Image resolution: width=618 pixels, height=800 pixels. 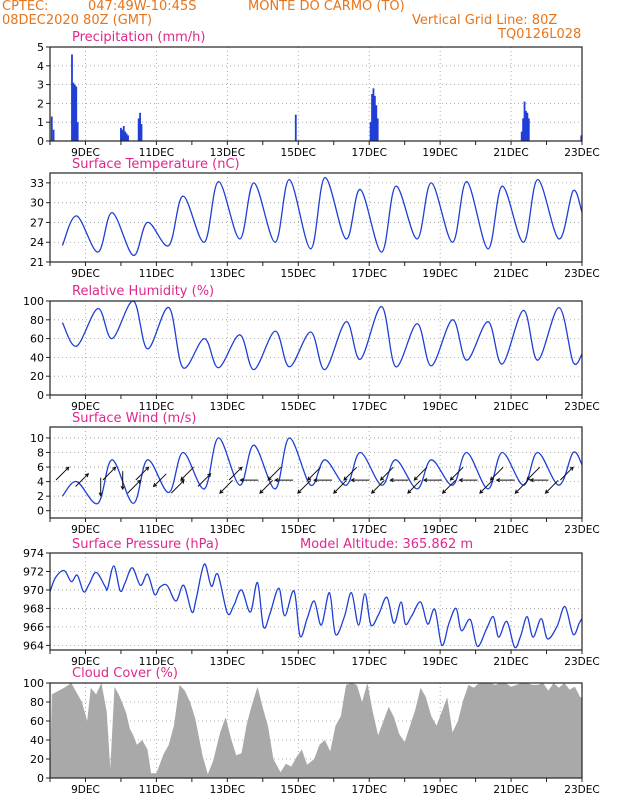 What do you see at coordinates (125, 673) in the screenshot?
I see `panel-title: Cloud Cover (%)` at bounding box center [125, 673].